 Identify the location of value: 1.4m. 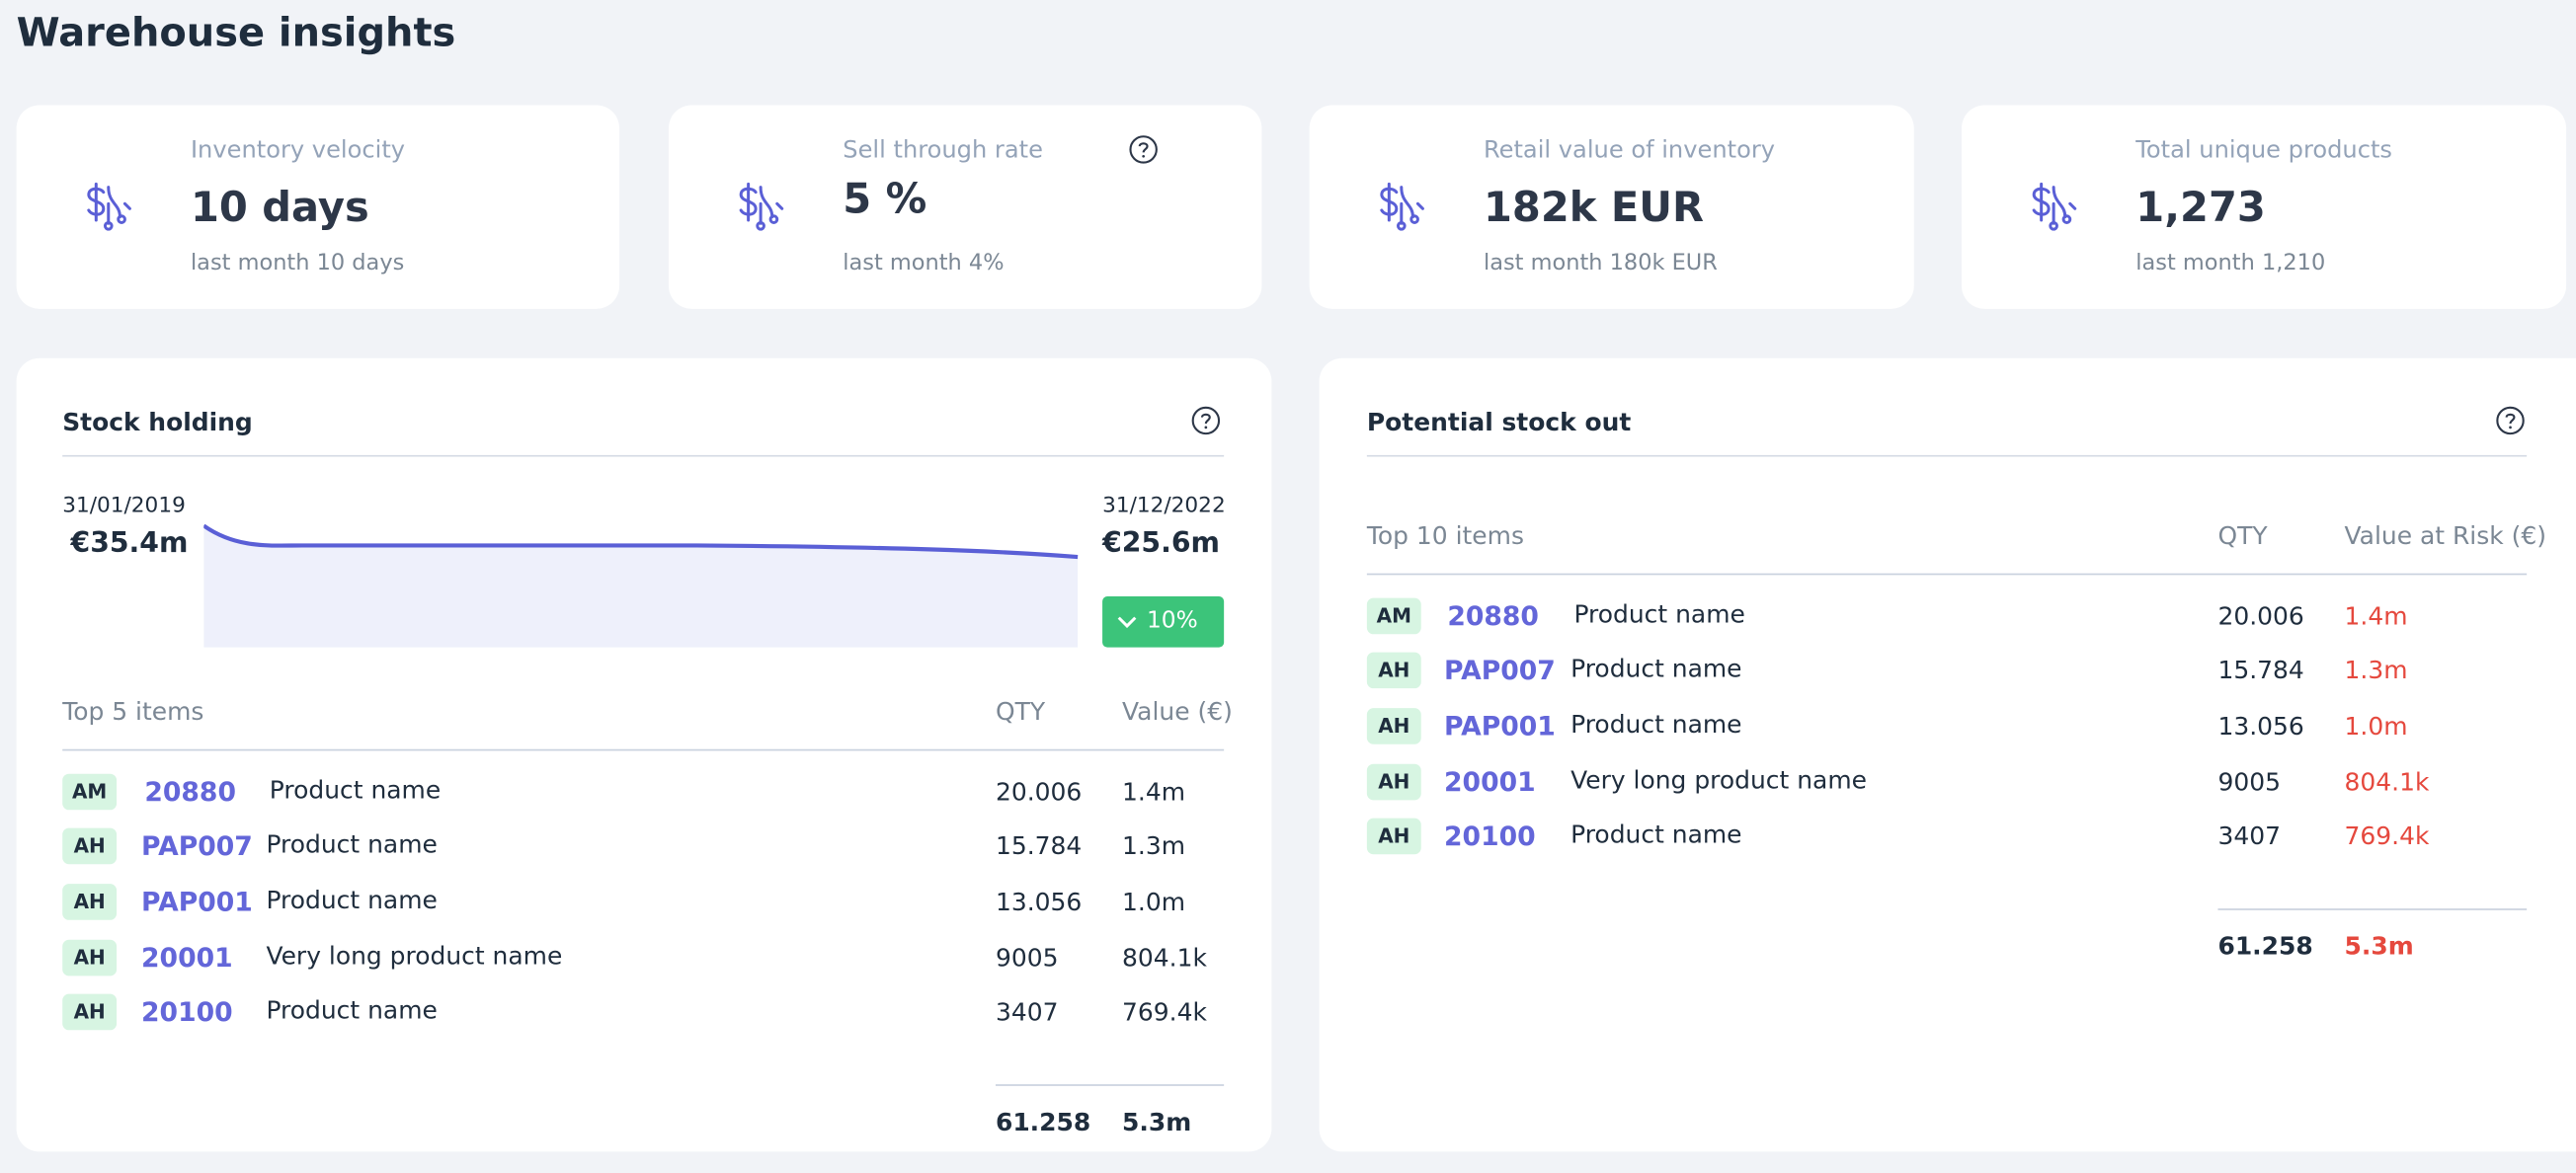
(2376, 616).